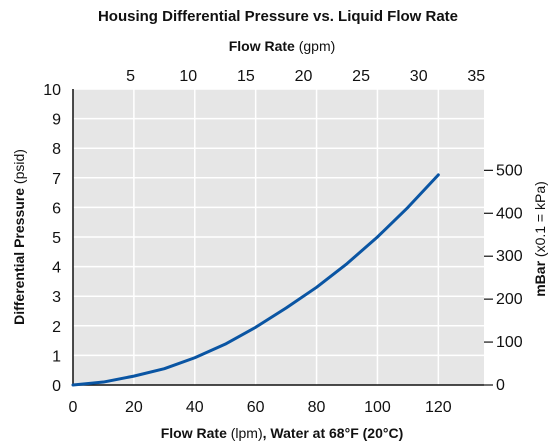  I want to click on y-tick-label: 0, so click(56, 386).